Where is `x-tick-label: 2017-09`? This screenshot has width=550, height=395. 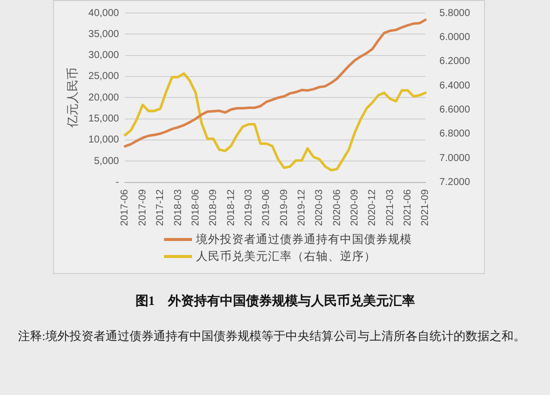
x-tick-label: 2017-09 is located at coordinates (142, 207).